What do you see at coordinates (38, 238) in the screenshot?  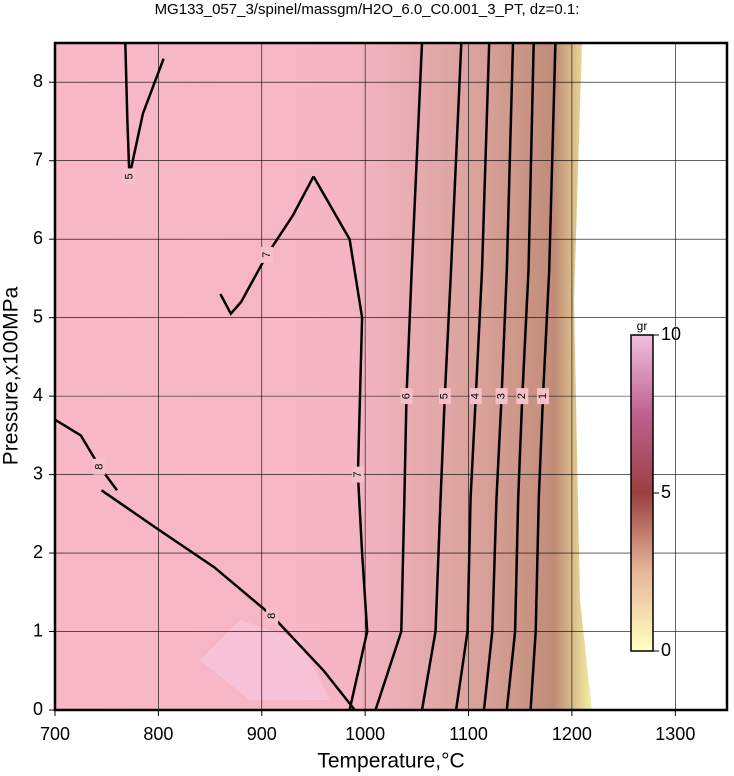 I see `y-tick-label: 6` at bounding box center [38, 238].